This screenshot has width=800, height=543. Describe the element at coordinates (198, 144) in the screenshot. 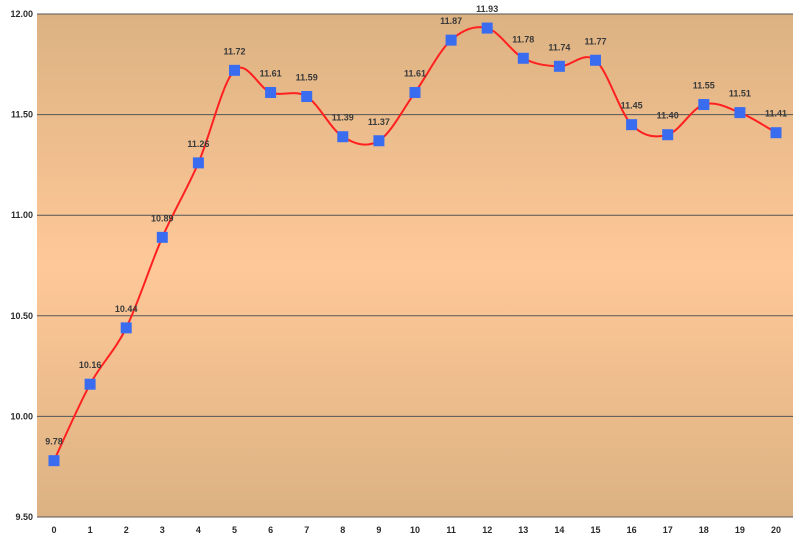

I see `data-label: 11.26` at that location.